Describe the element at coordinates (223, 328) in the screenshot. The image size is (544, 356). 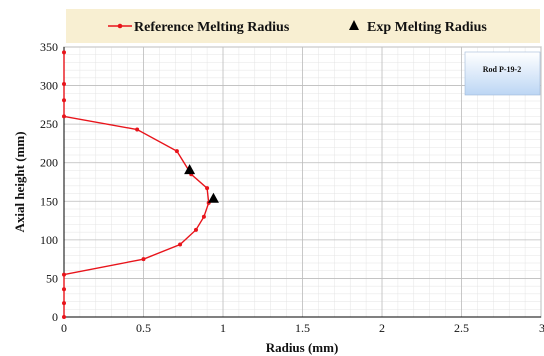
I see `x-tick-label: 1` at that location.